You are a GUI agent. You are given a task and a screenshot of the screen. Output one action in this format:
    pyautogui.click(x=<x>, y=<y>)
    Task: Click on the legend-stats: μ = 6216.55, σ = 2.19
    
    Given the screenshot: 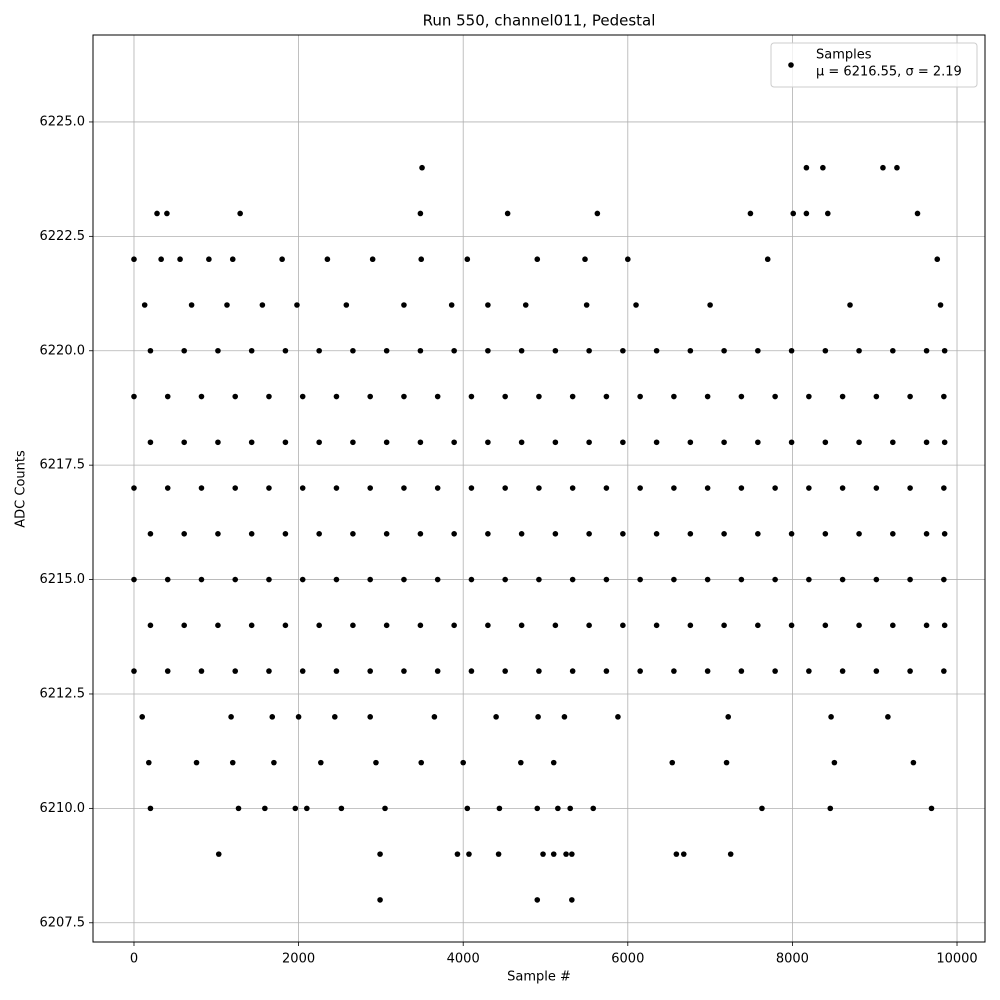 What is the action you would take?
    pyautogui.click(x=889, y=72)
    